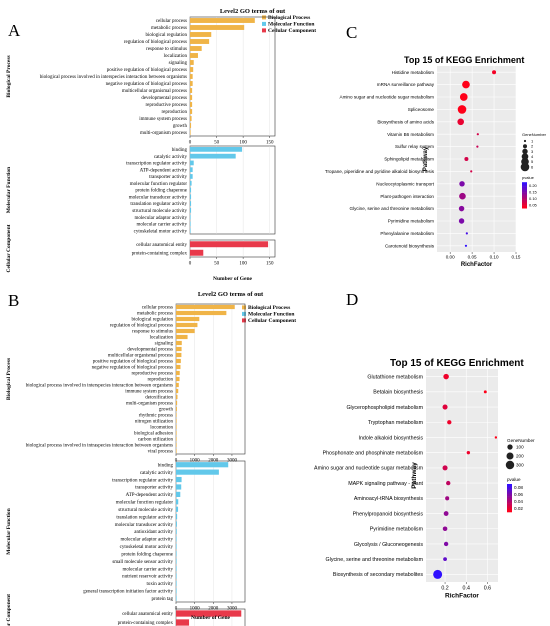  I want to click on pathway-label: Glycolysis / Gluconeogenesis, so click(389, 545).